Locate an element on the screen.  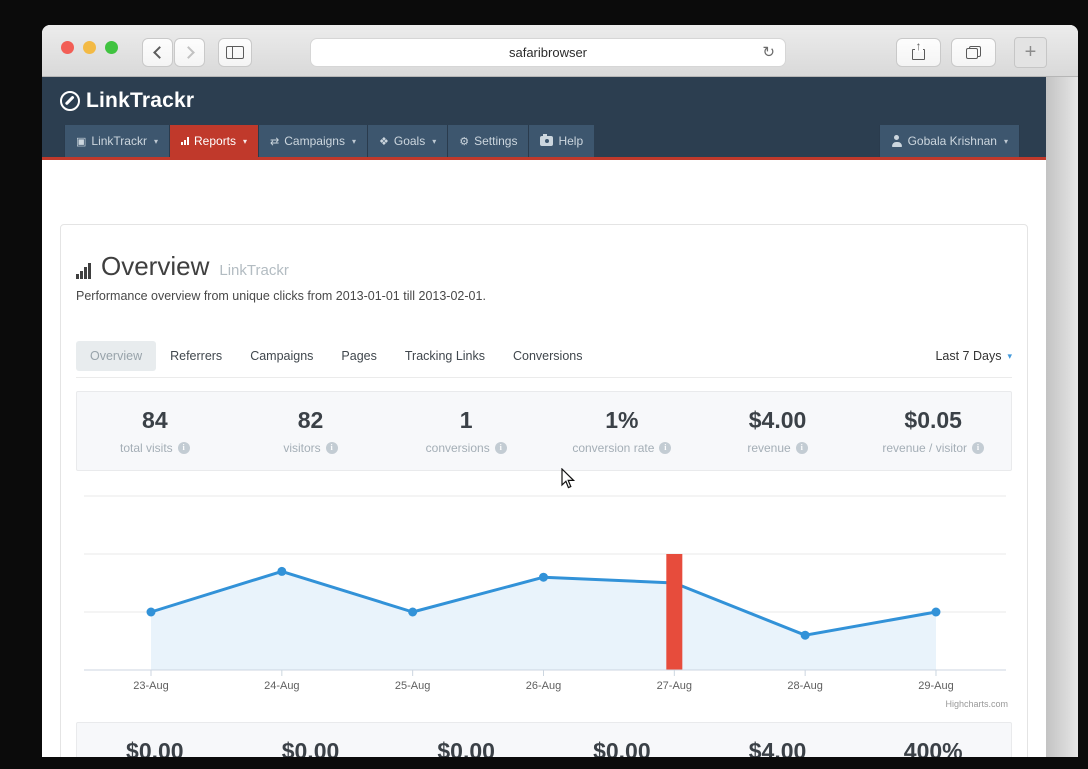
address-bar-text: safaribrowser is located at coordinates (548, 52).